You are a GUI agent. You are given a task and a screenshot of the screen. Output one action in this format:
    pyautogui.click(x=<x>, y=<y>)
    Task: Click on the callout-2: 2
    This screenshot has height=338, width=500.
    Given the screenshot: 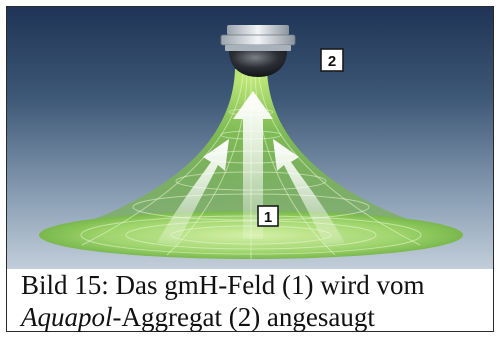 What is the action you would take?
    pyautogui.click(x=332, y=60)
    